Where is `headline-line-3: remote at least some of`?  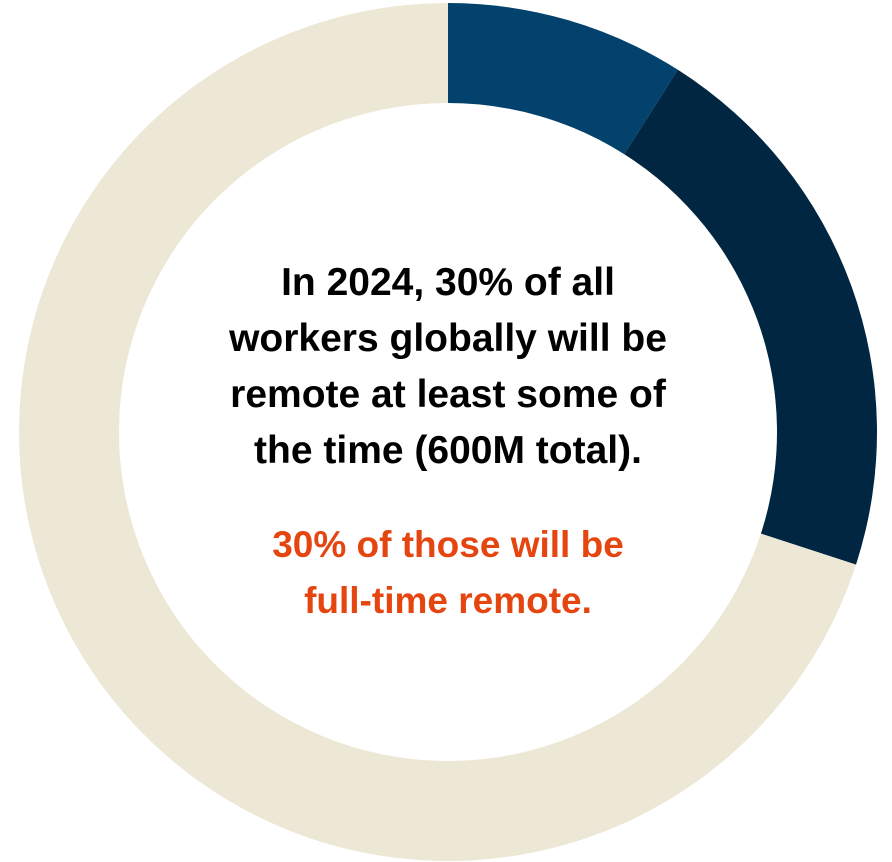 headline-line-3: remote at least some of is located at coordinates (448, 394).